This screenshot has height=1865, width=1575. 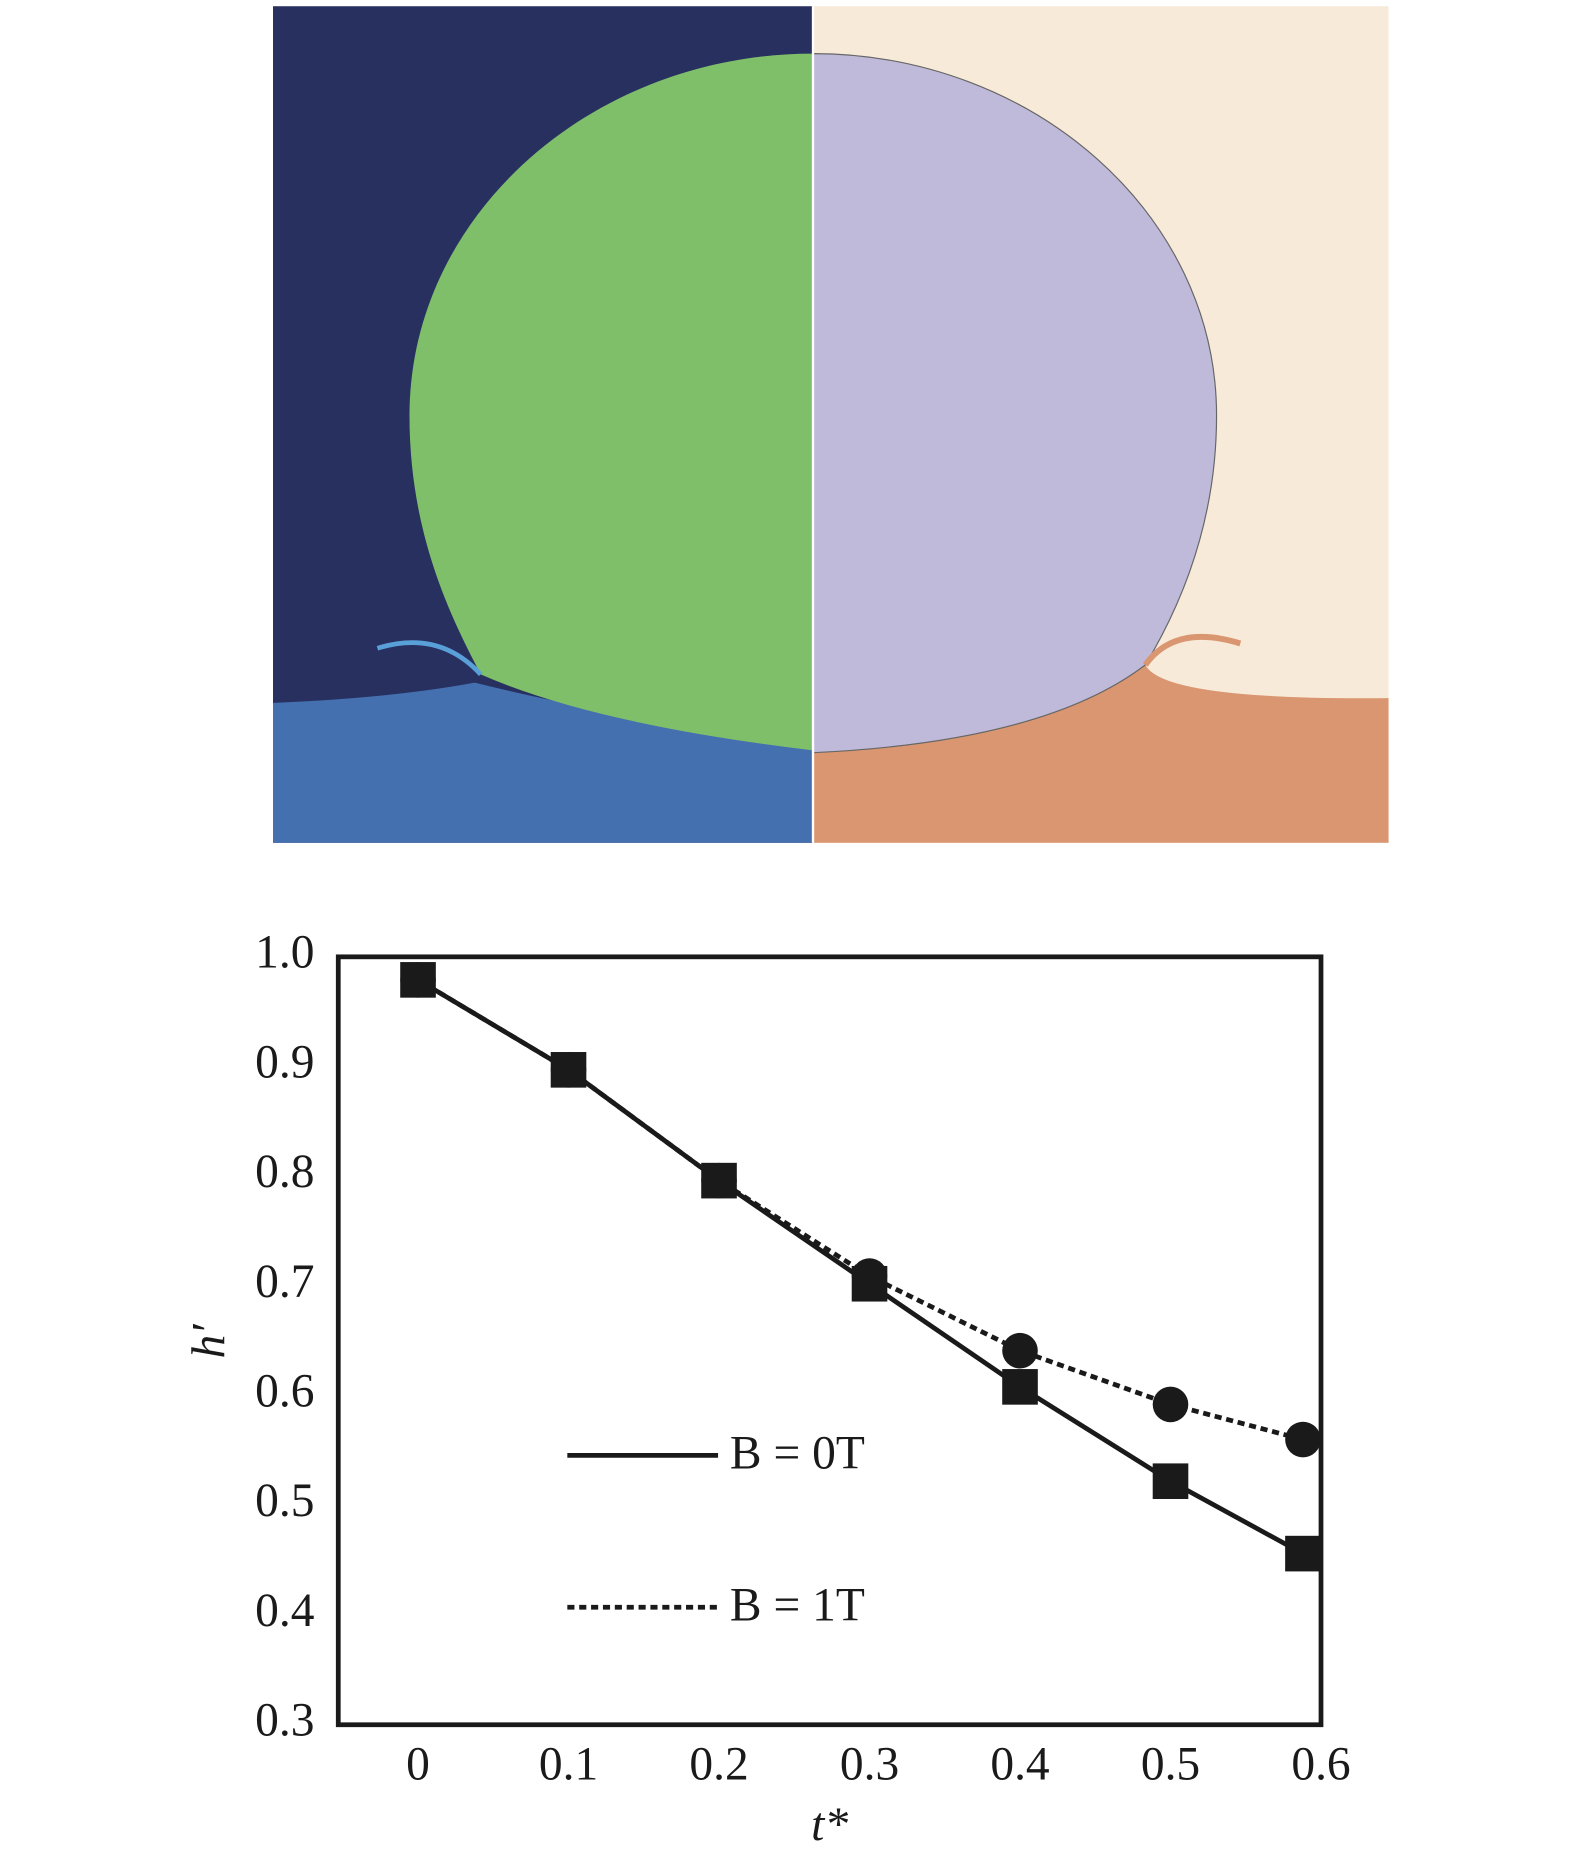 I want to click on x-tick-label: 0.3, so click(x=869, y=1765).